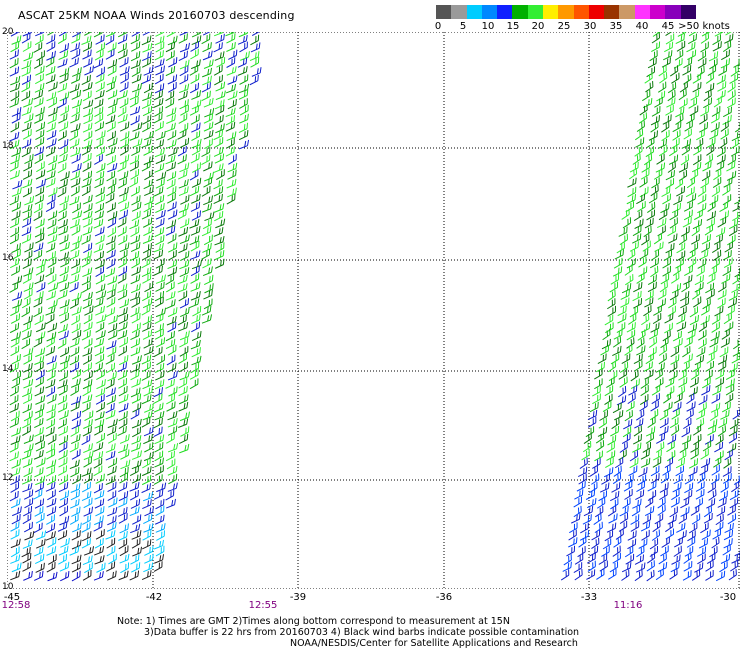 The width and height of the screenshot is (740, 650). What do you see at coordinates (8, 587) in the screenshot?
I see `lat-label: 10` at bounding box center [8, 587].